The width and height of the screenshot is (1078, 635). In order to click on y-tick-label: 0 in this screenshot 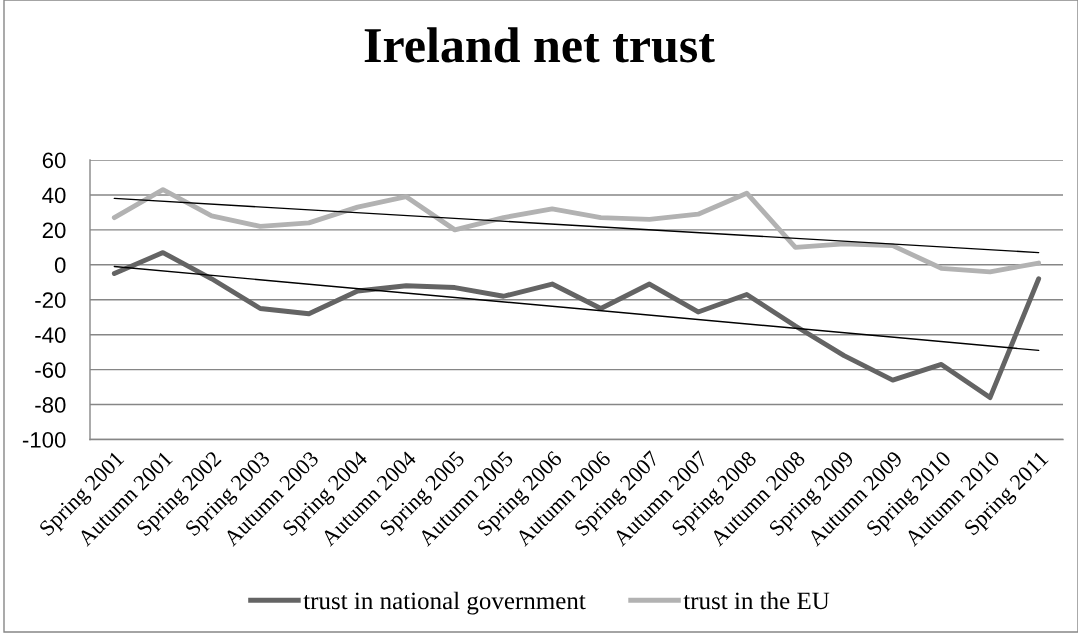, I will do `click(60, 265)`.